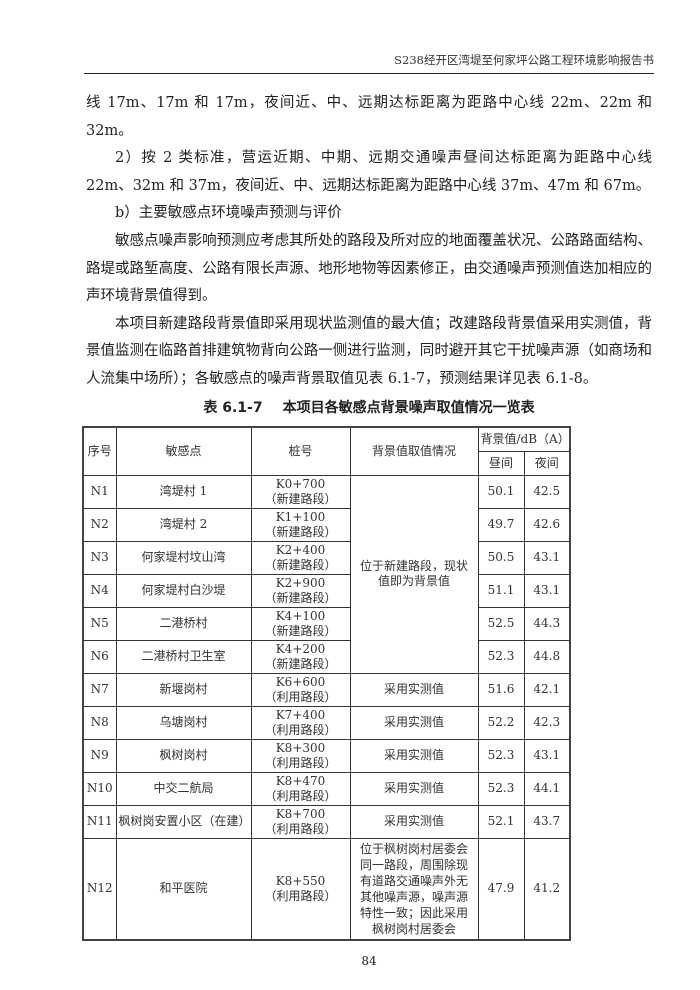 Image resolution: width=700 pixels, height=990 pixels. What do you see at coordinates (183, 722) in the screenshot?
I see `cell-point: 乌塘岗村` at bounding box center [183, 722].